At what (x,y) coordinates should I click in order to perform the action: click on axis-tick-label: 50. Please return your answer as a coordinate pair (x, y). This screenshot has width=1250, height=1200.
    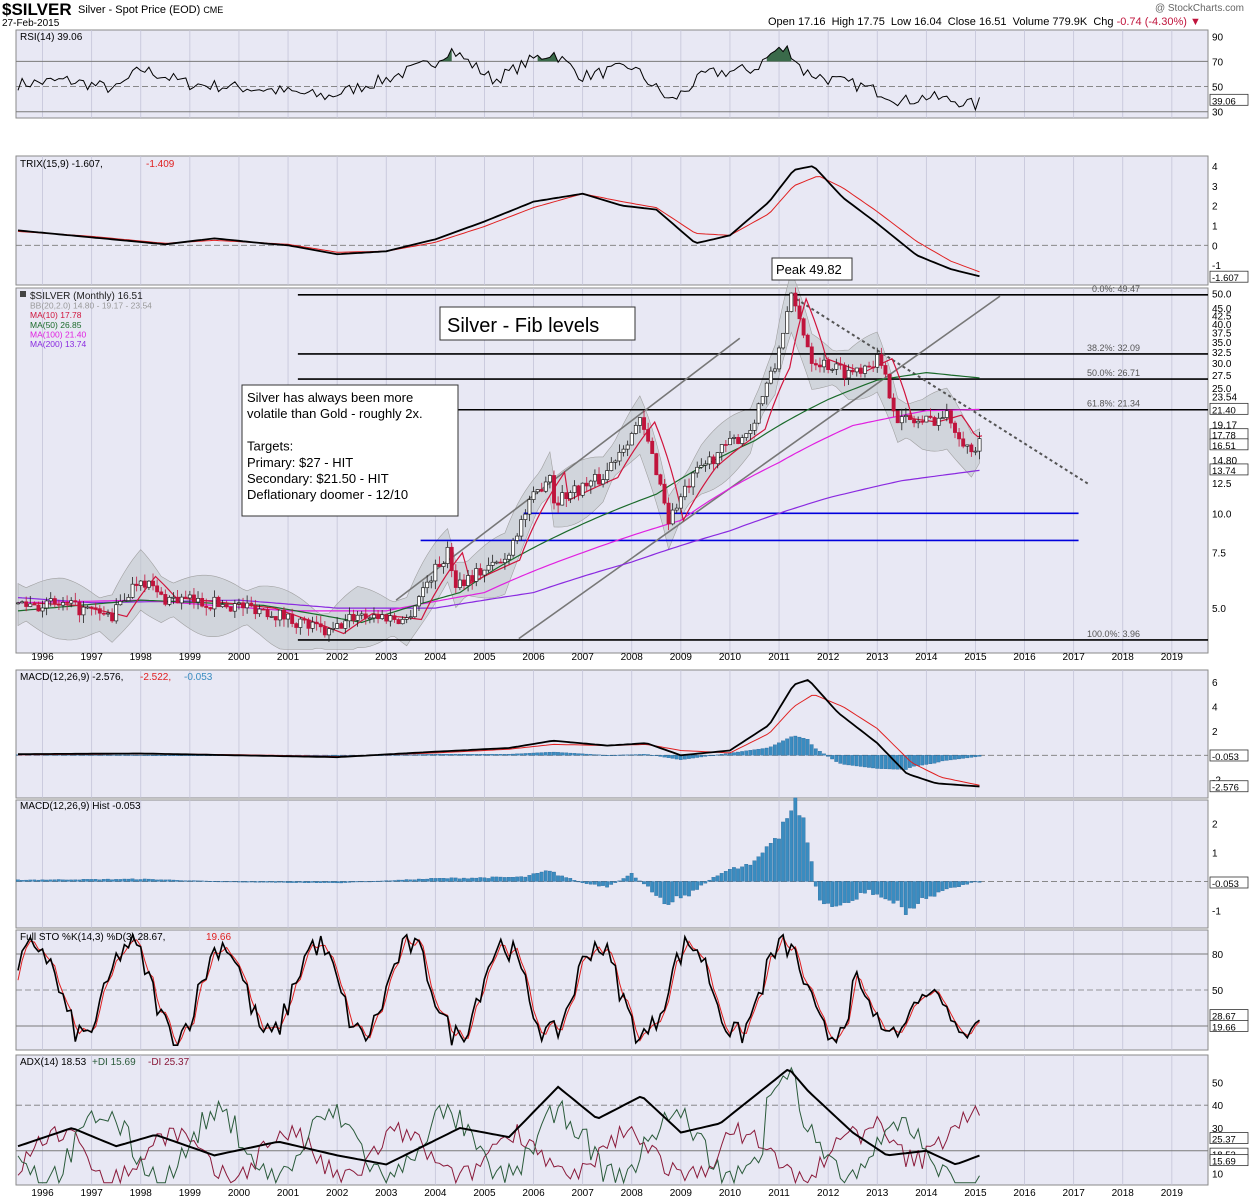
    Looking at the image, I should click on (1218, 991).